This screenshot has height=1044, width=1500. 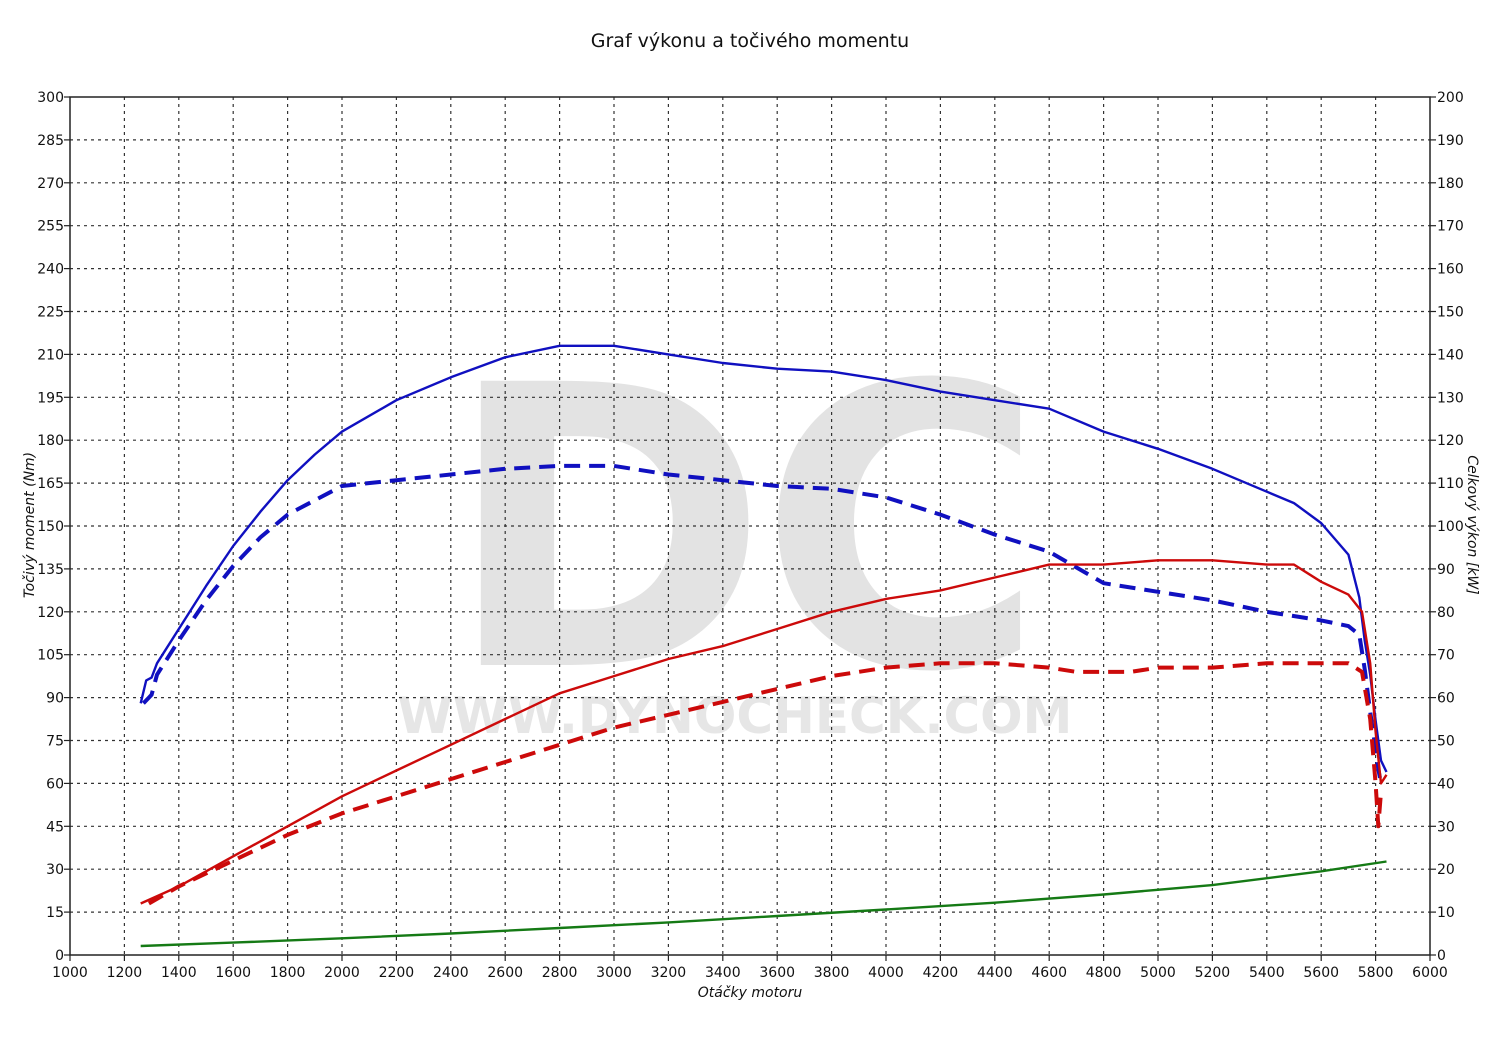 What do you see at coordinates (50, 613) in the screenshot?
I see `y-left-tick-label: 120` at bounding box center [50, 613].